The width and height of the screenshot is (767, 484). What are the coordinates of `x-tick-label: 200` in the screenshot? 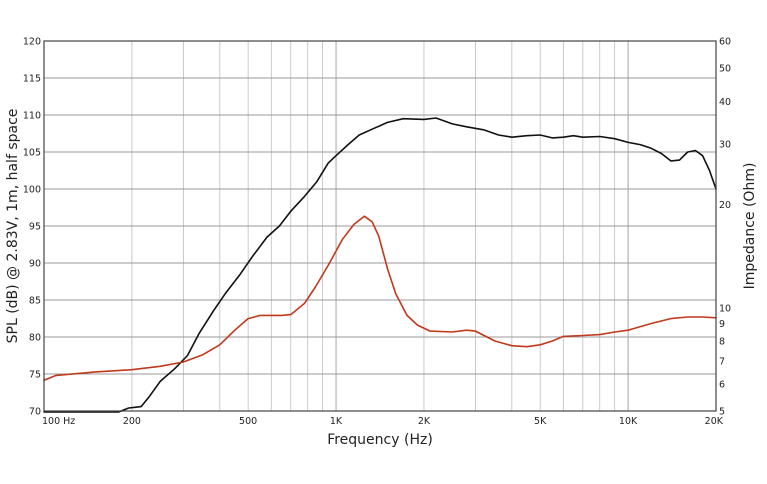 It's located at (132, 421).